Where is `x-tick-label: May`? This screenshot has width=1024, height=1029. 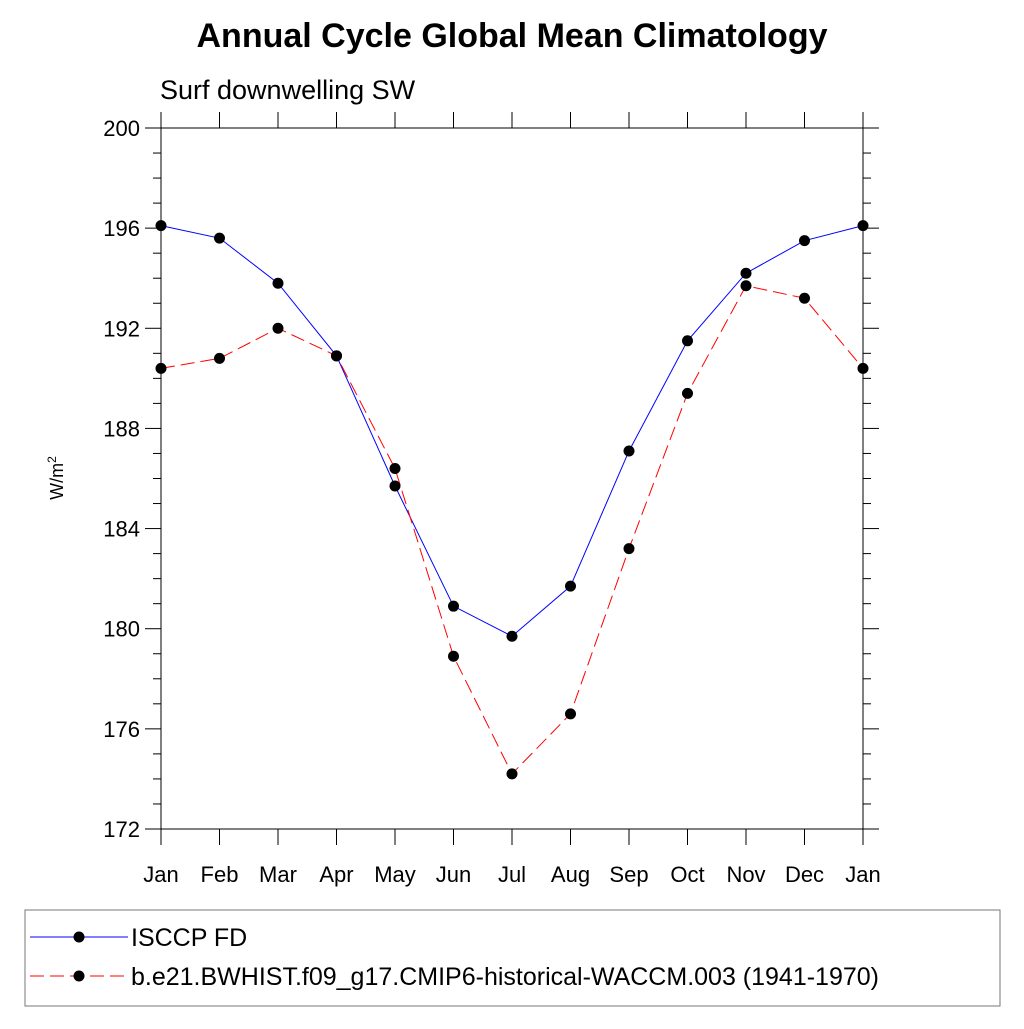 x-tick-label: May is located at coordinates (395, 874).